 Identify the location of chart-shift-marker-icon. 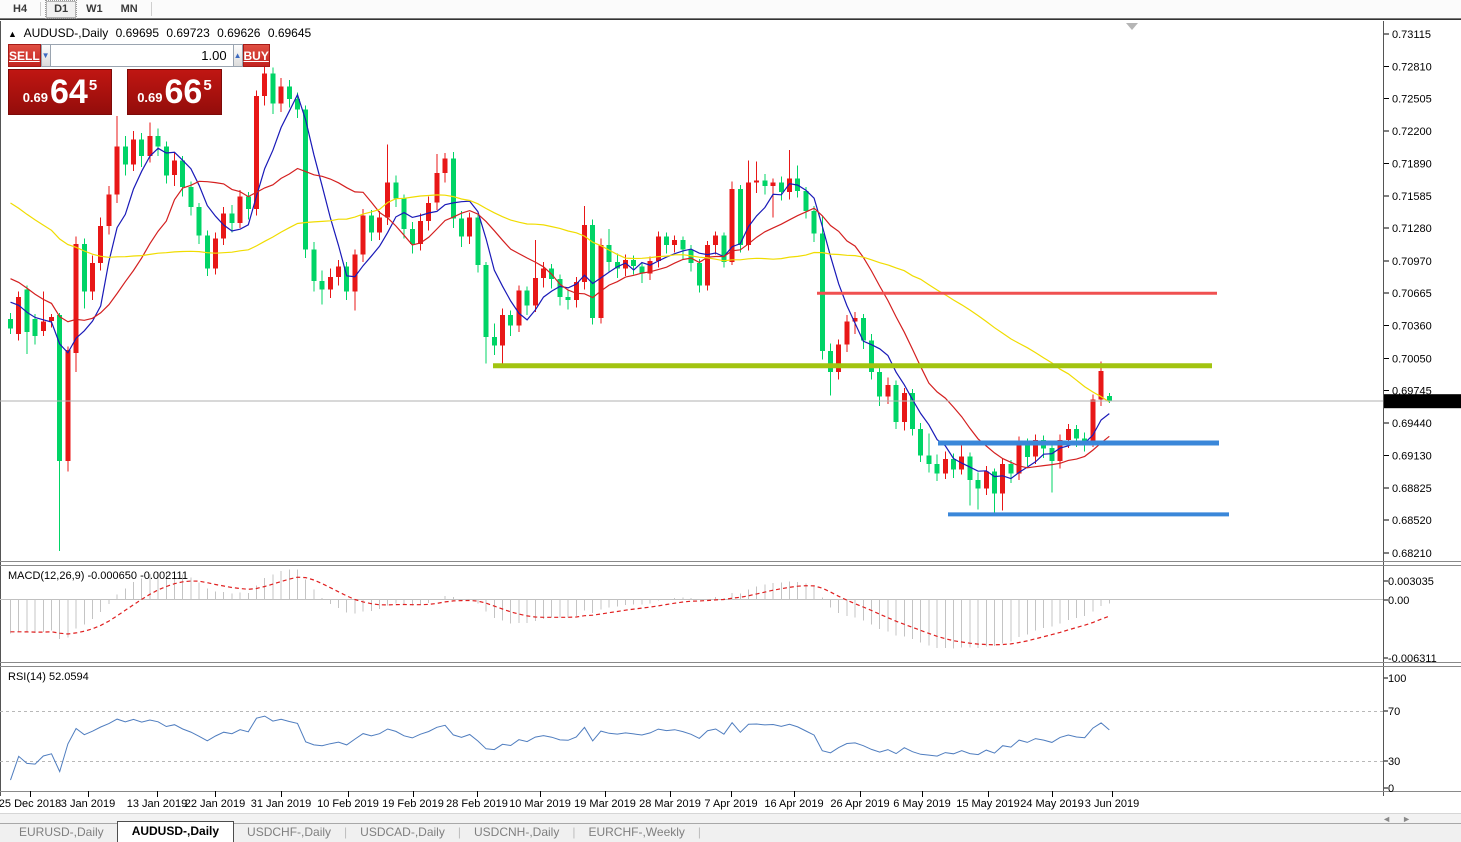
(1132, 26).